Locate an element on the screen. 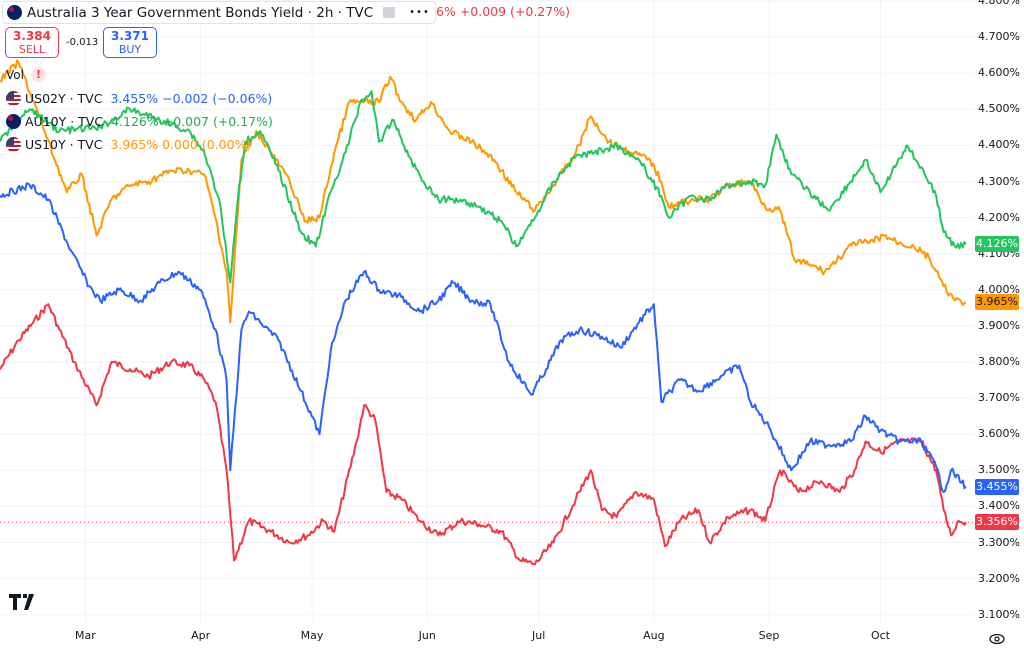  y-tick-label: 3.300% is located at coordinates (999, 542).